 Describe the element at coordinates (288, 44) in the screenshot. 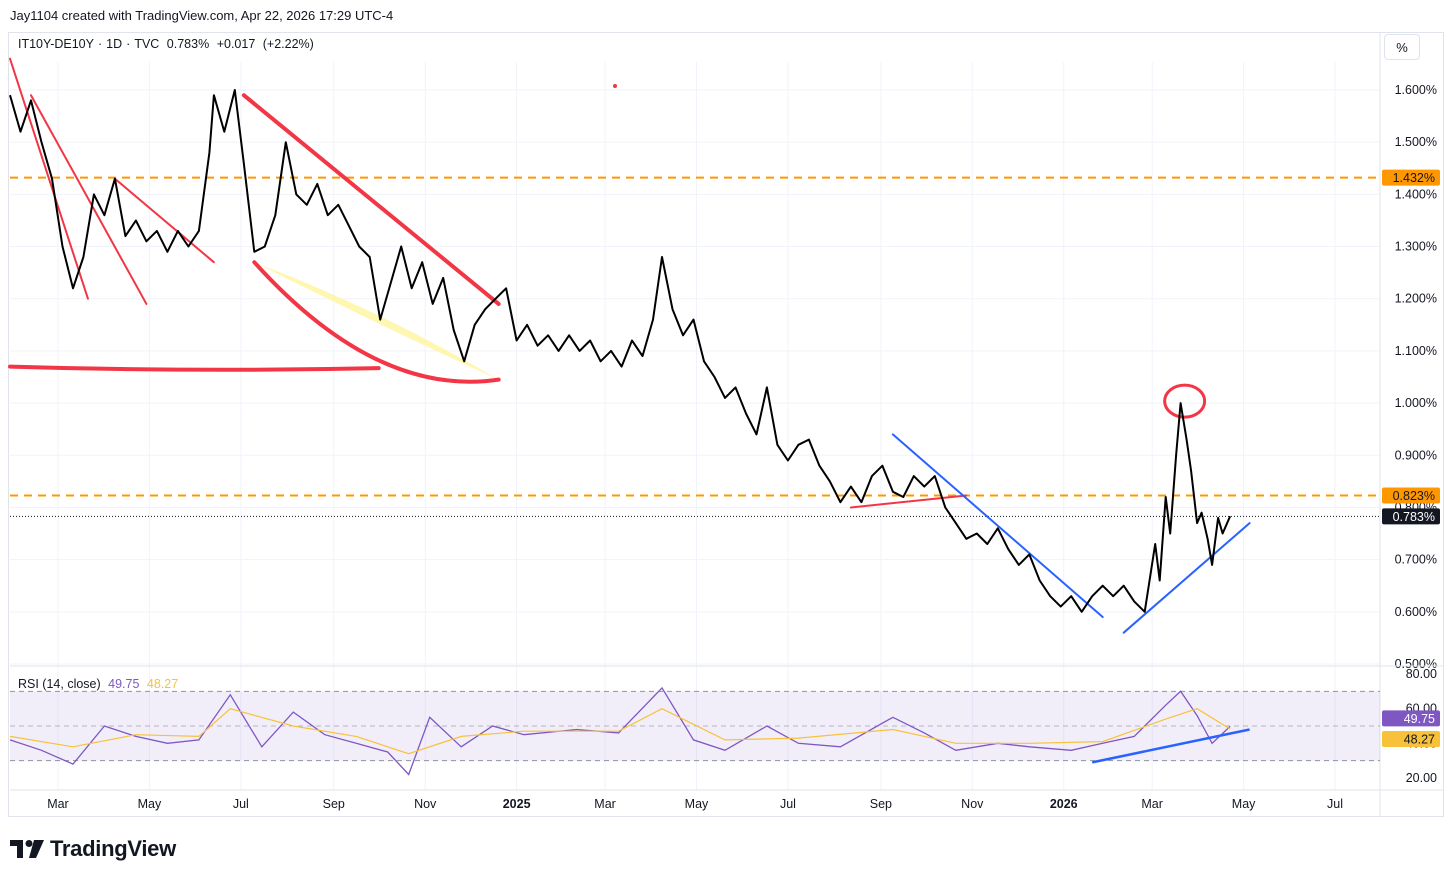

I see `symbol-change-pct: (+2.22%)` at that location.